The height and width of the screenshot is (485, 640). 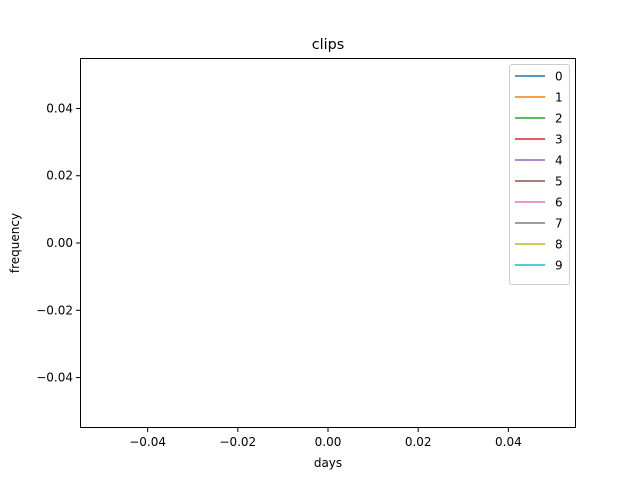 I want to click on y-tick-label: −0.02, so click(x=54, y=310).